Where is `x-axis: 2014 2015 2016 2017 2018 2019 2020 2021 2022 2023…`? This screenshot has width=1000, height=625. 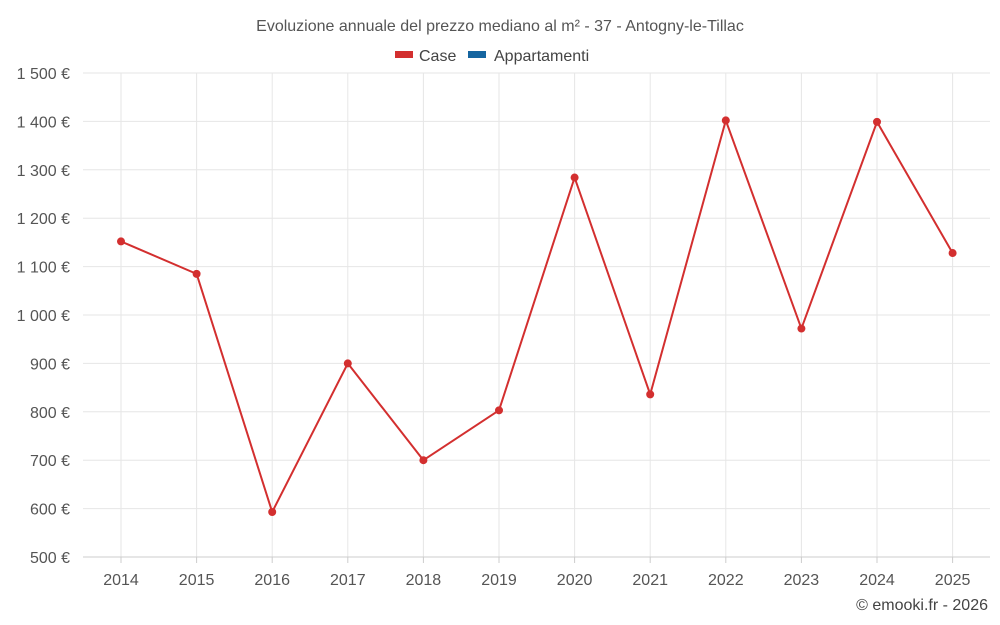
x-axis: 2014 2015 2016 2017 2018 2019 2020 2021 2022 2023… is located at coordinates (536, 572).